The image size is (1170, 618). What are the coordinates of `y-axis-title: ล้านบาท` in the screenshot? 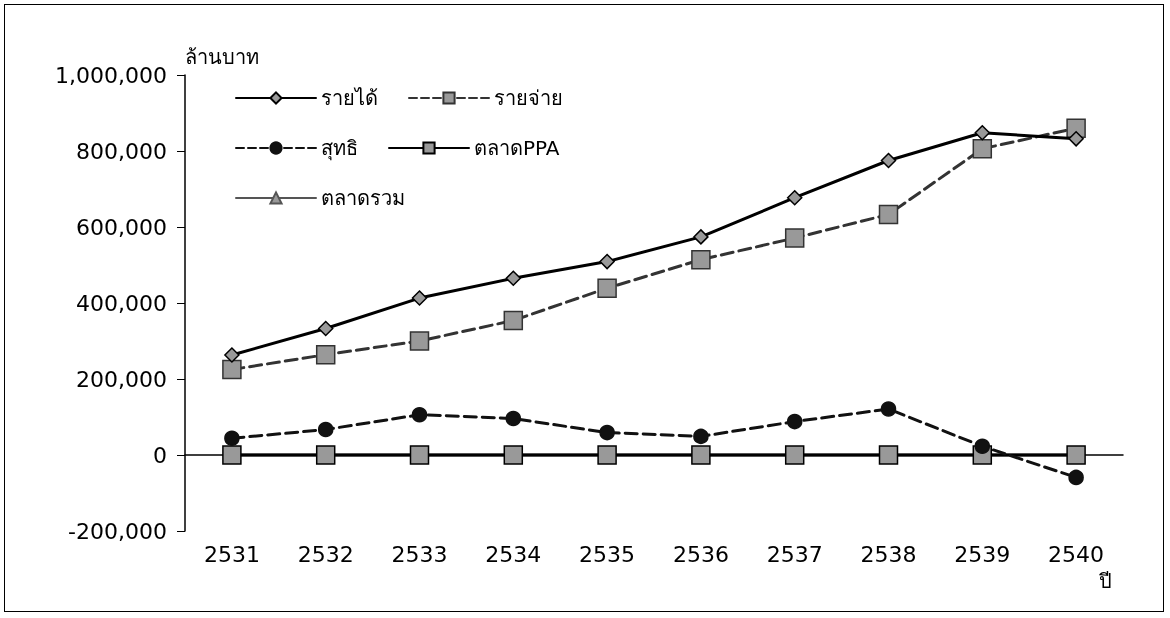 It's located at (222, 57).